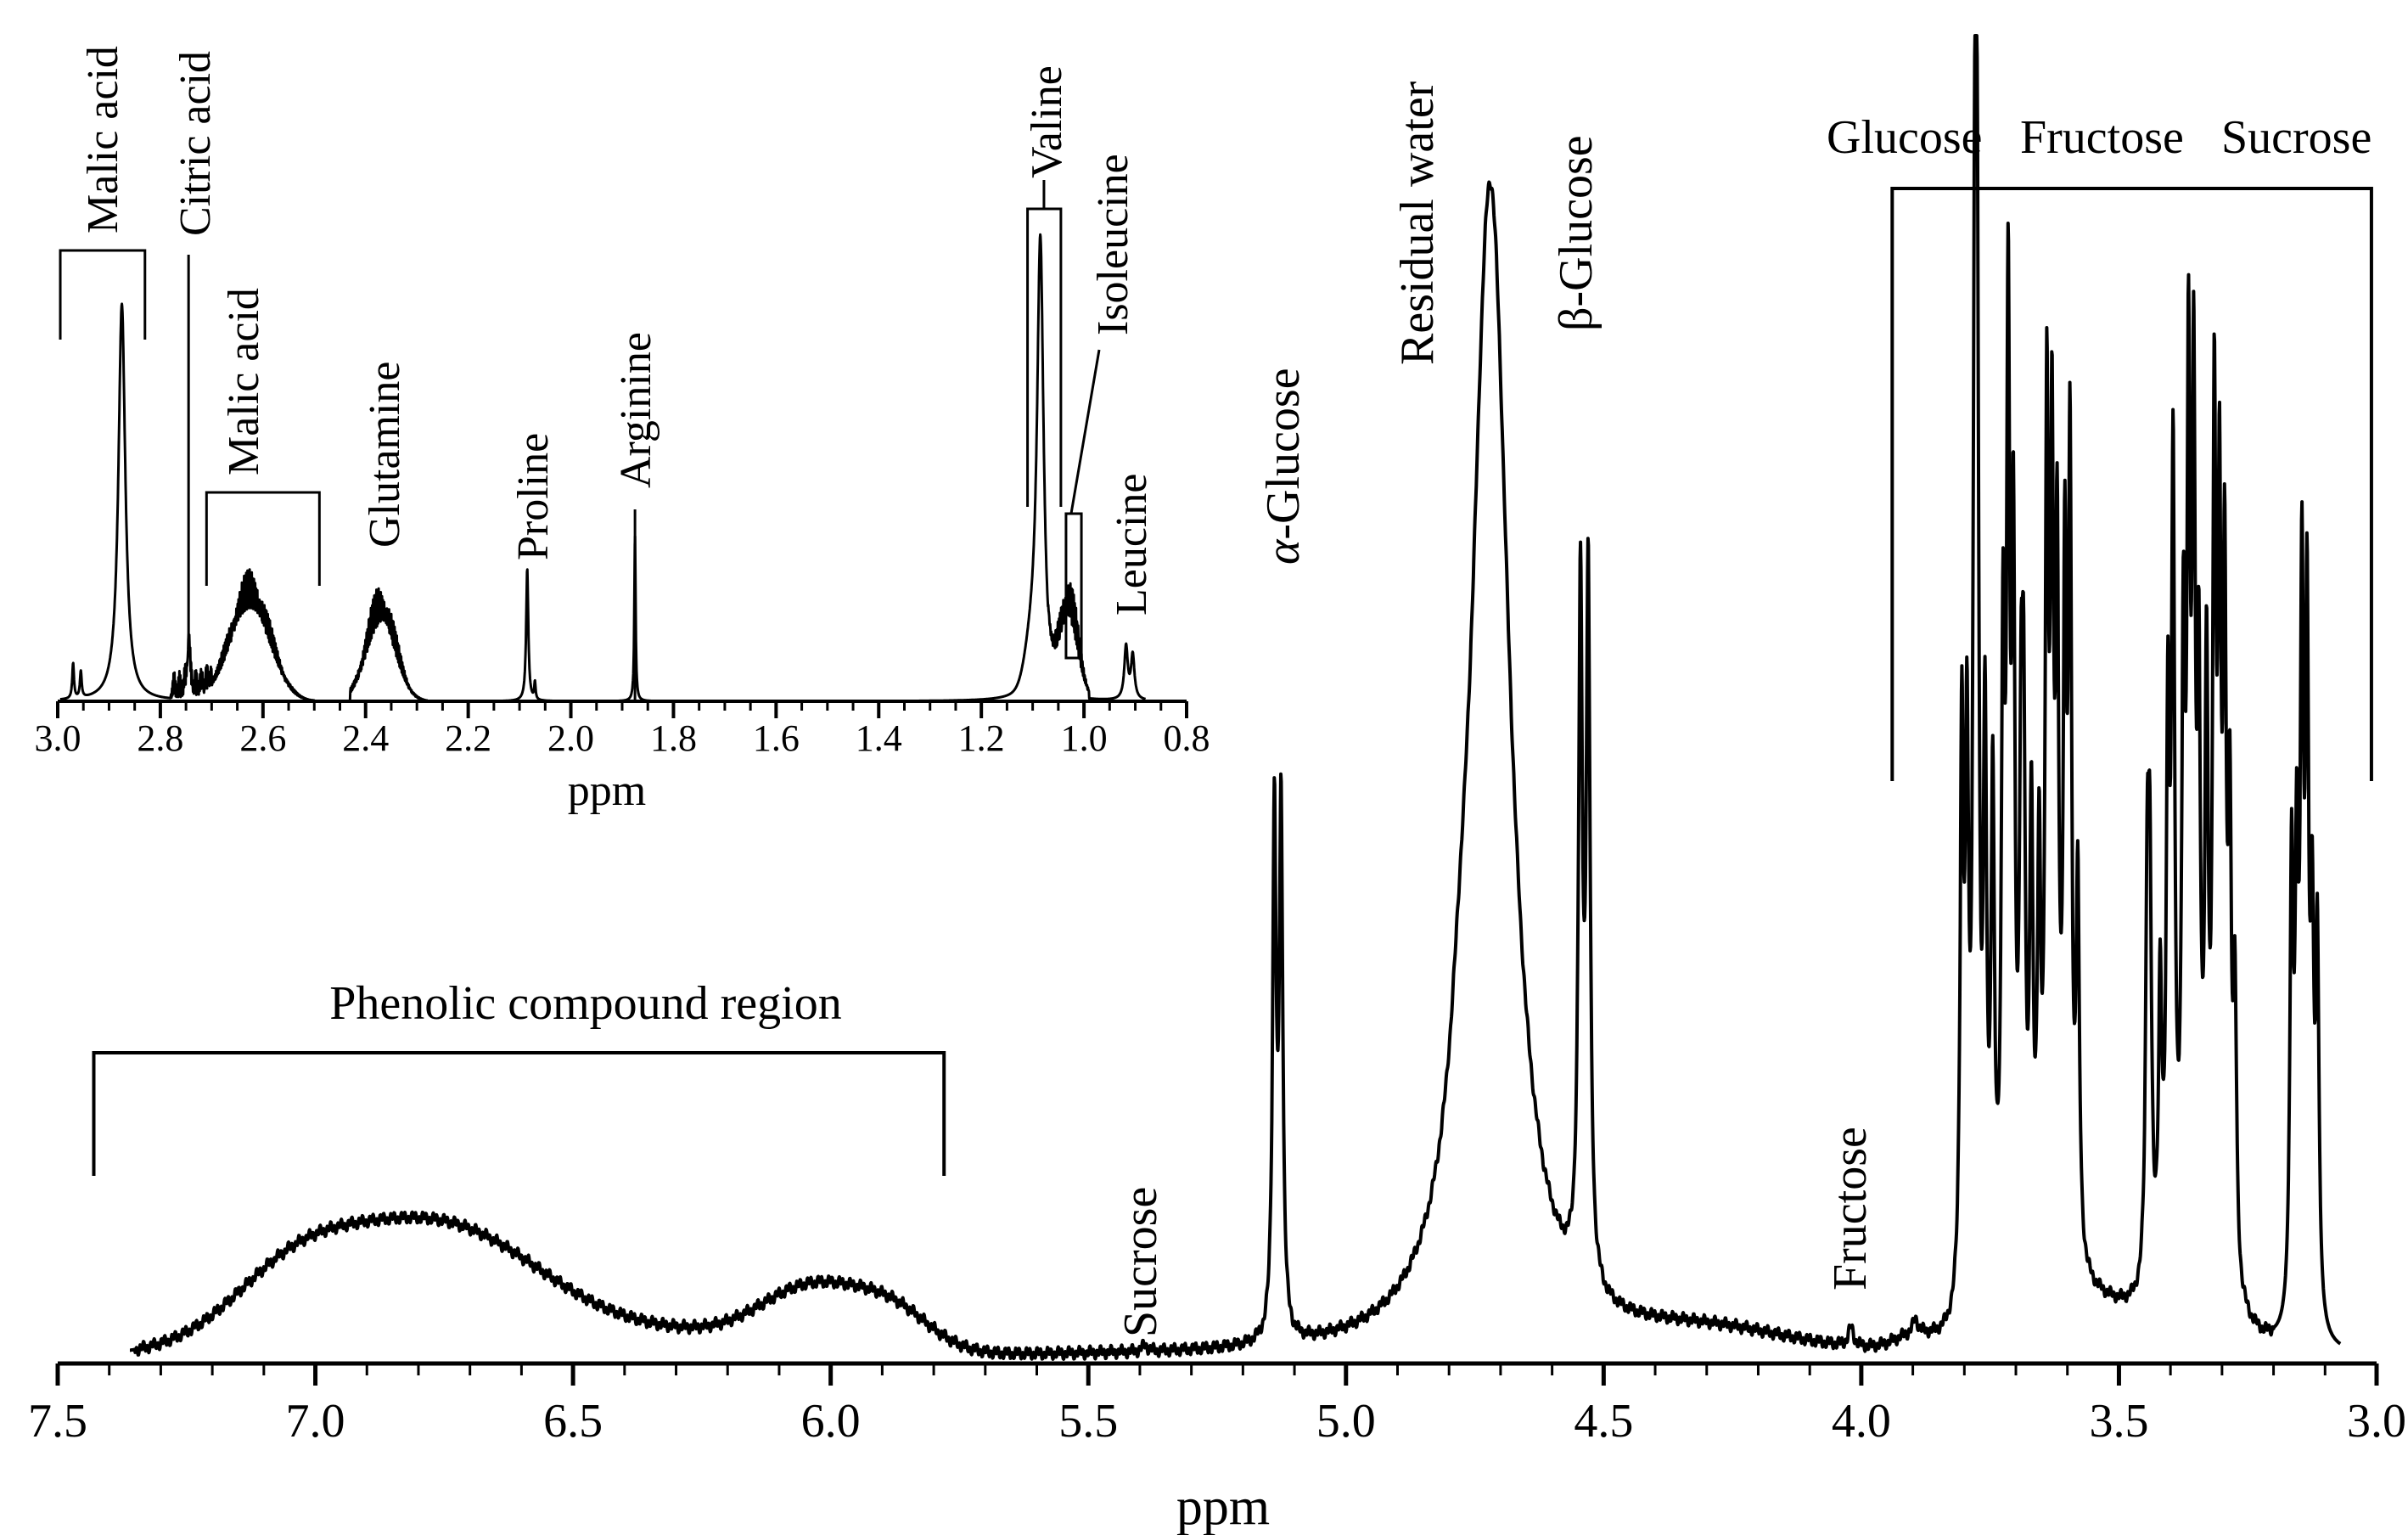 Image resolution: width=2408 pixels, height=1535 pixels. What do you see at coordinates (2131, 484) in the screenshot?
I see `sugars-region-bracket` at bounding box center [2131, 484].